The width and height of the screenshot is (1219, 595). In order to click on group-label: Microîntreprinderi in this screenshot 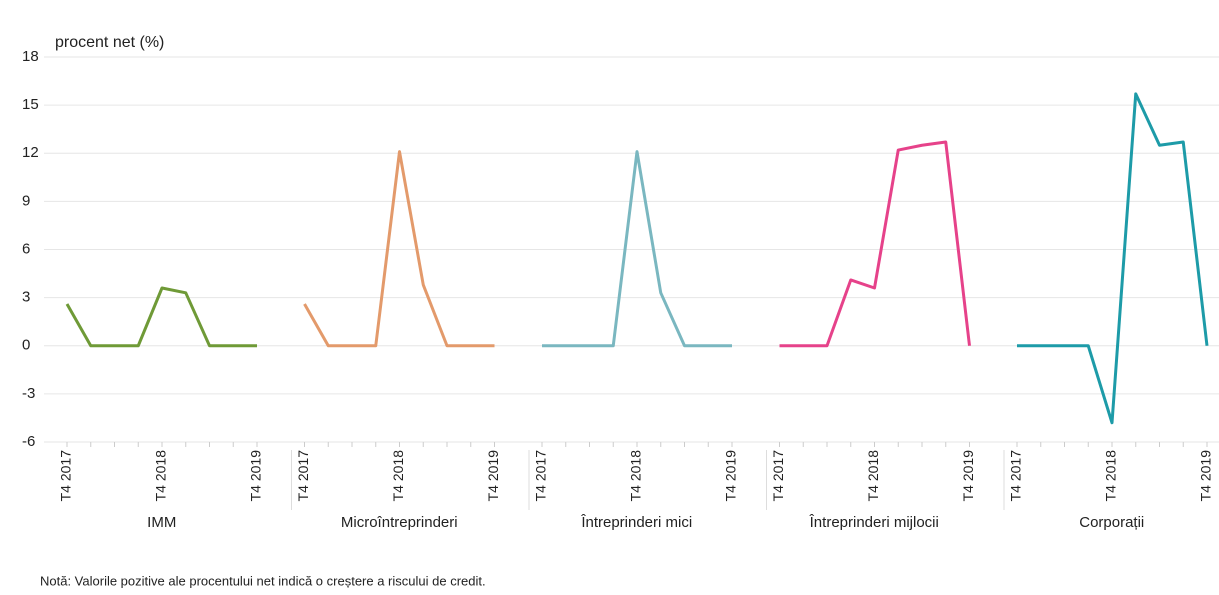, I will do `click(399, 522)`.